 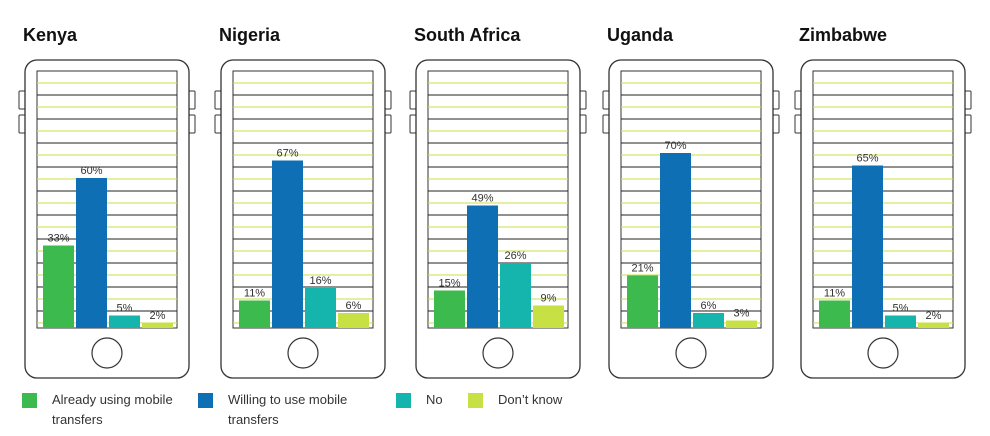 What do you see at coordinates (50, 35) in the screenshot?
I see `country-title: Kenya` at bounding box center [50, 35].